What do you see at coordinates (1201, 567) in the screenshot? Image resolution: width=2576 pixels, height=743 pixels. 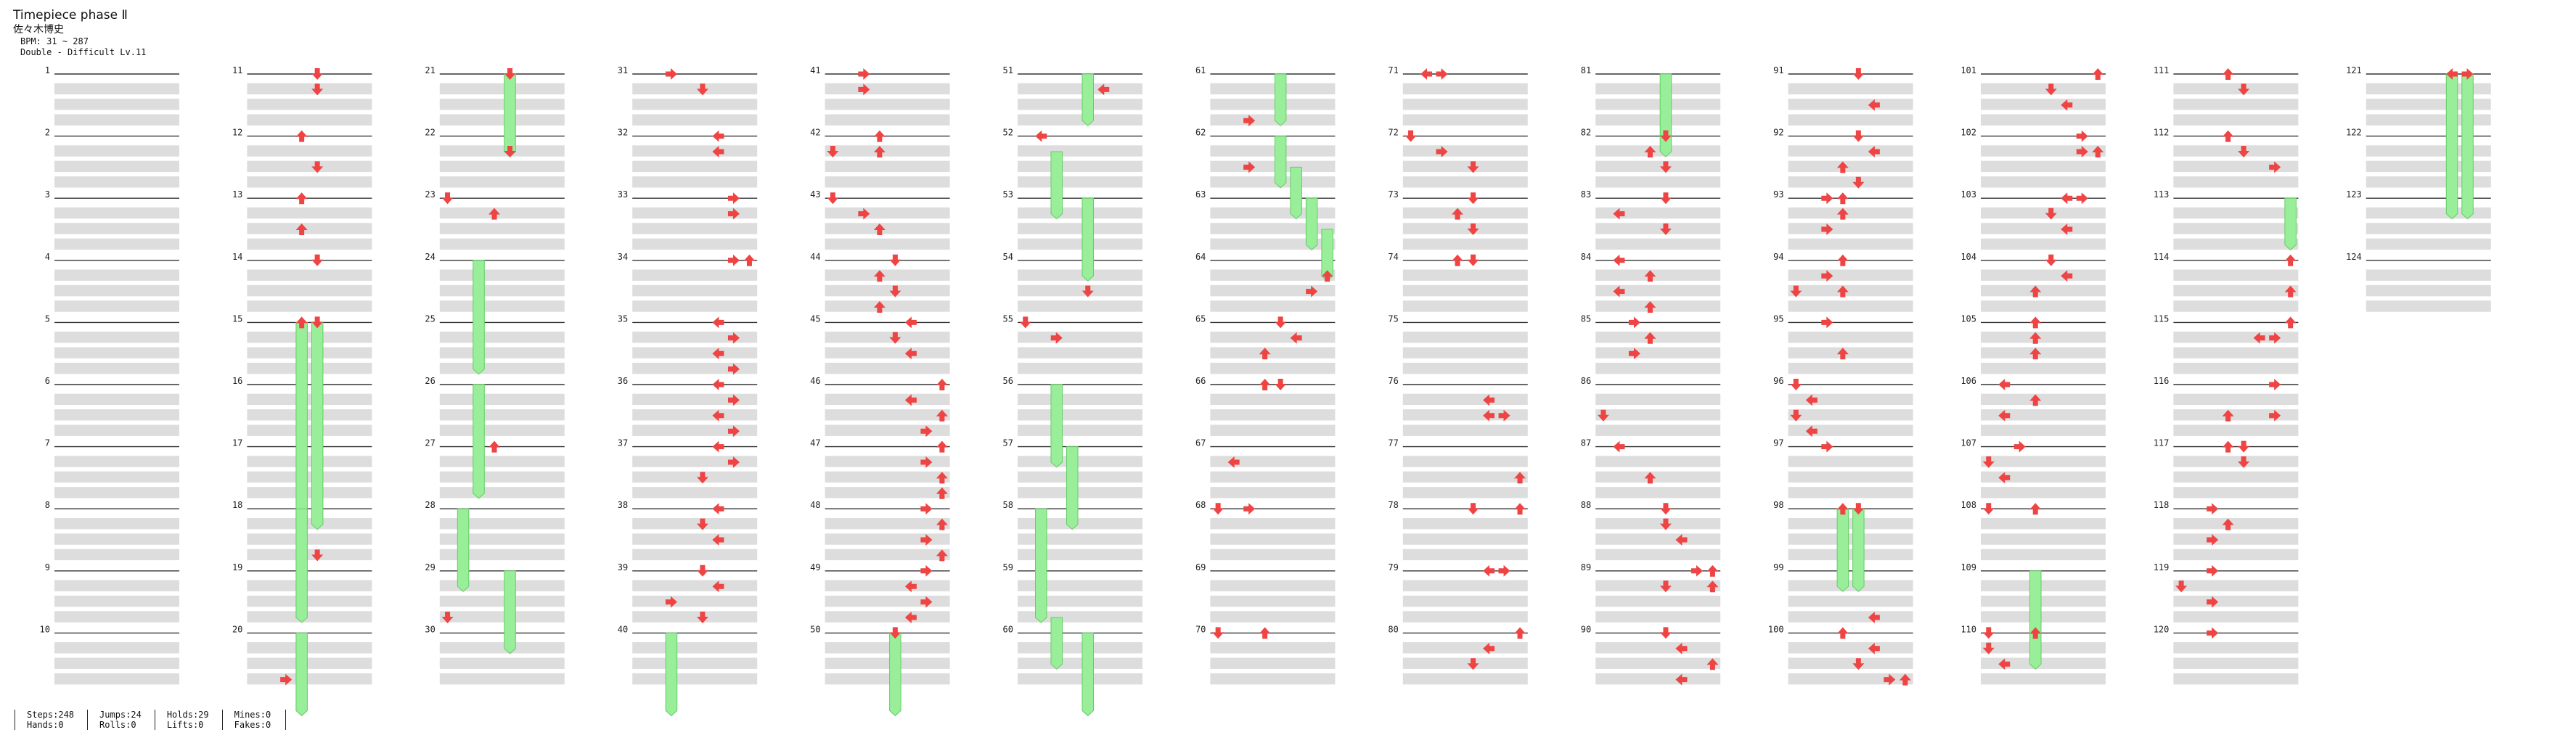 I see `measure-number: 69` at bounding box center [1201, 567].